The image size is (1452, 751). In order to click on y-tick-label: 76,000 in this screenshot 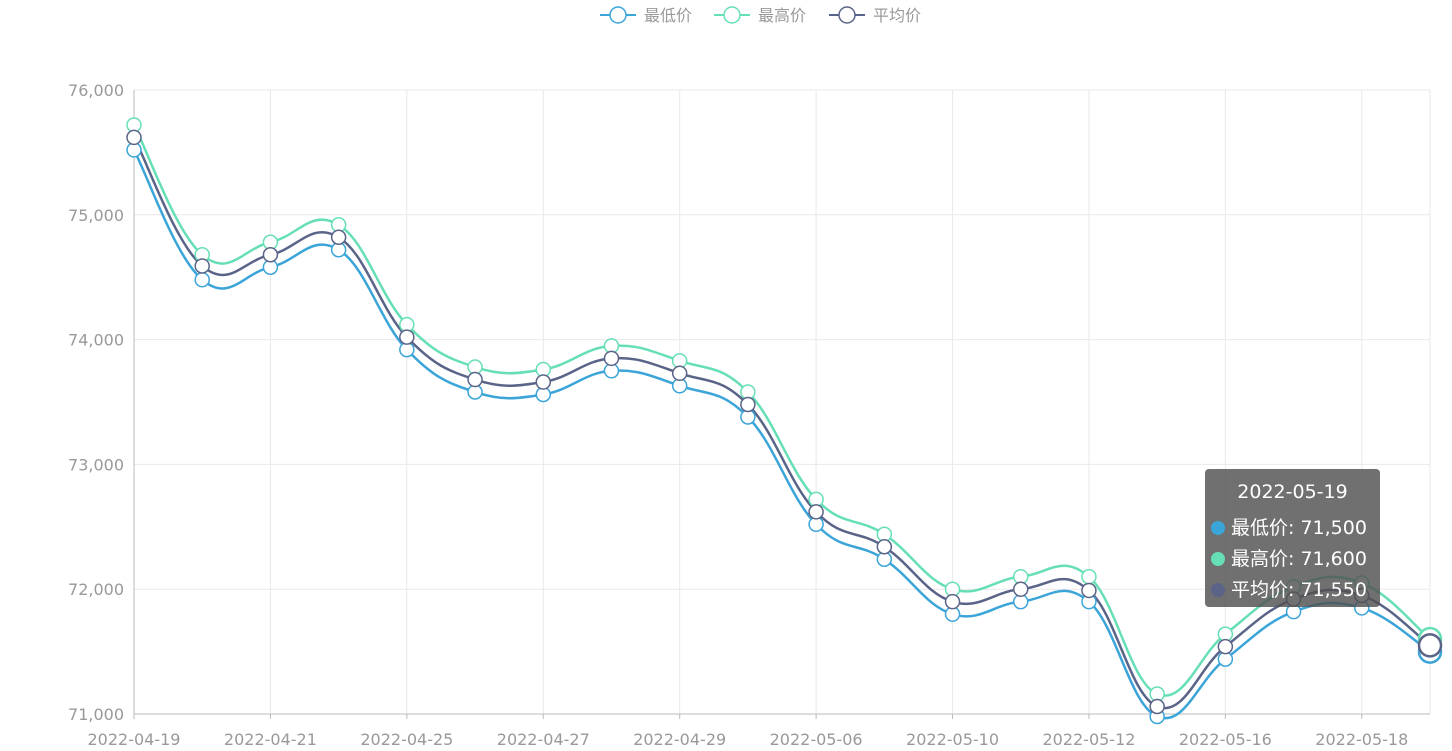, I will do `click(96, 90)`.